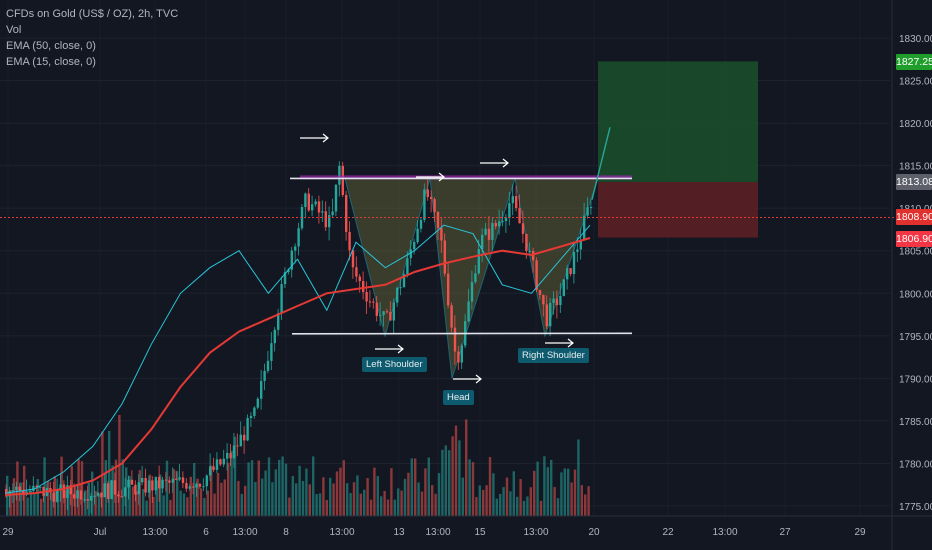 This screenshot has width=932, height=550. I want to click on price-tick-label: 1805.00, so click(915, 252).